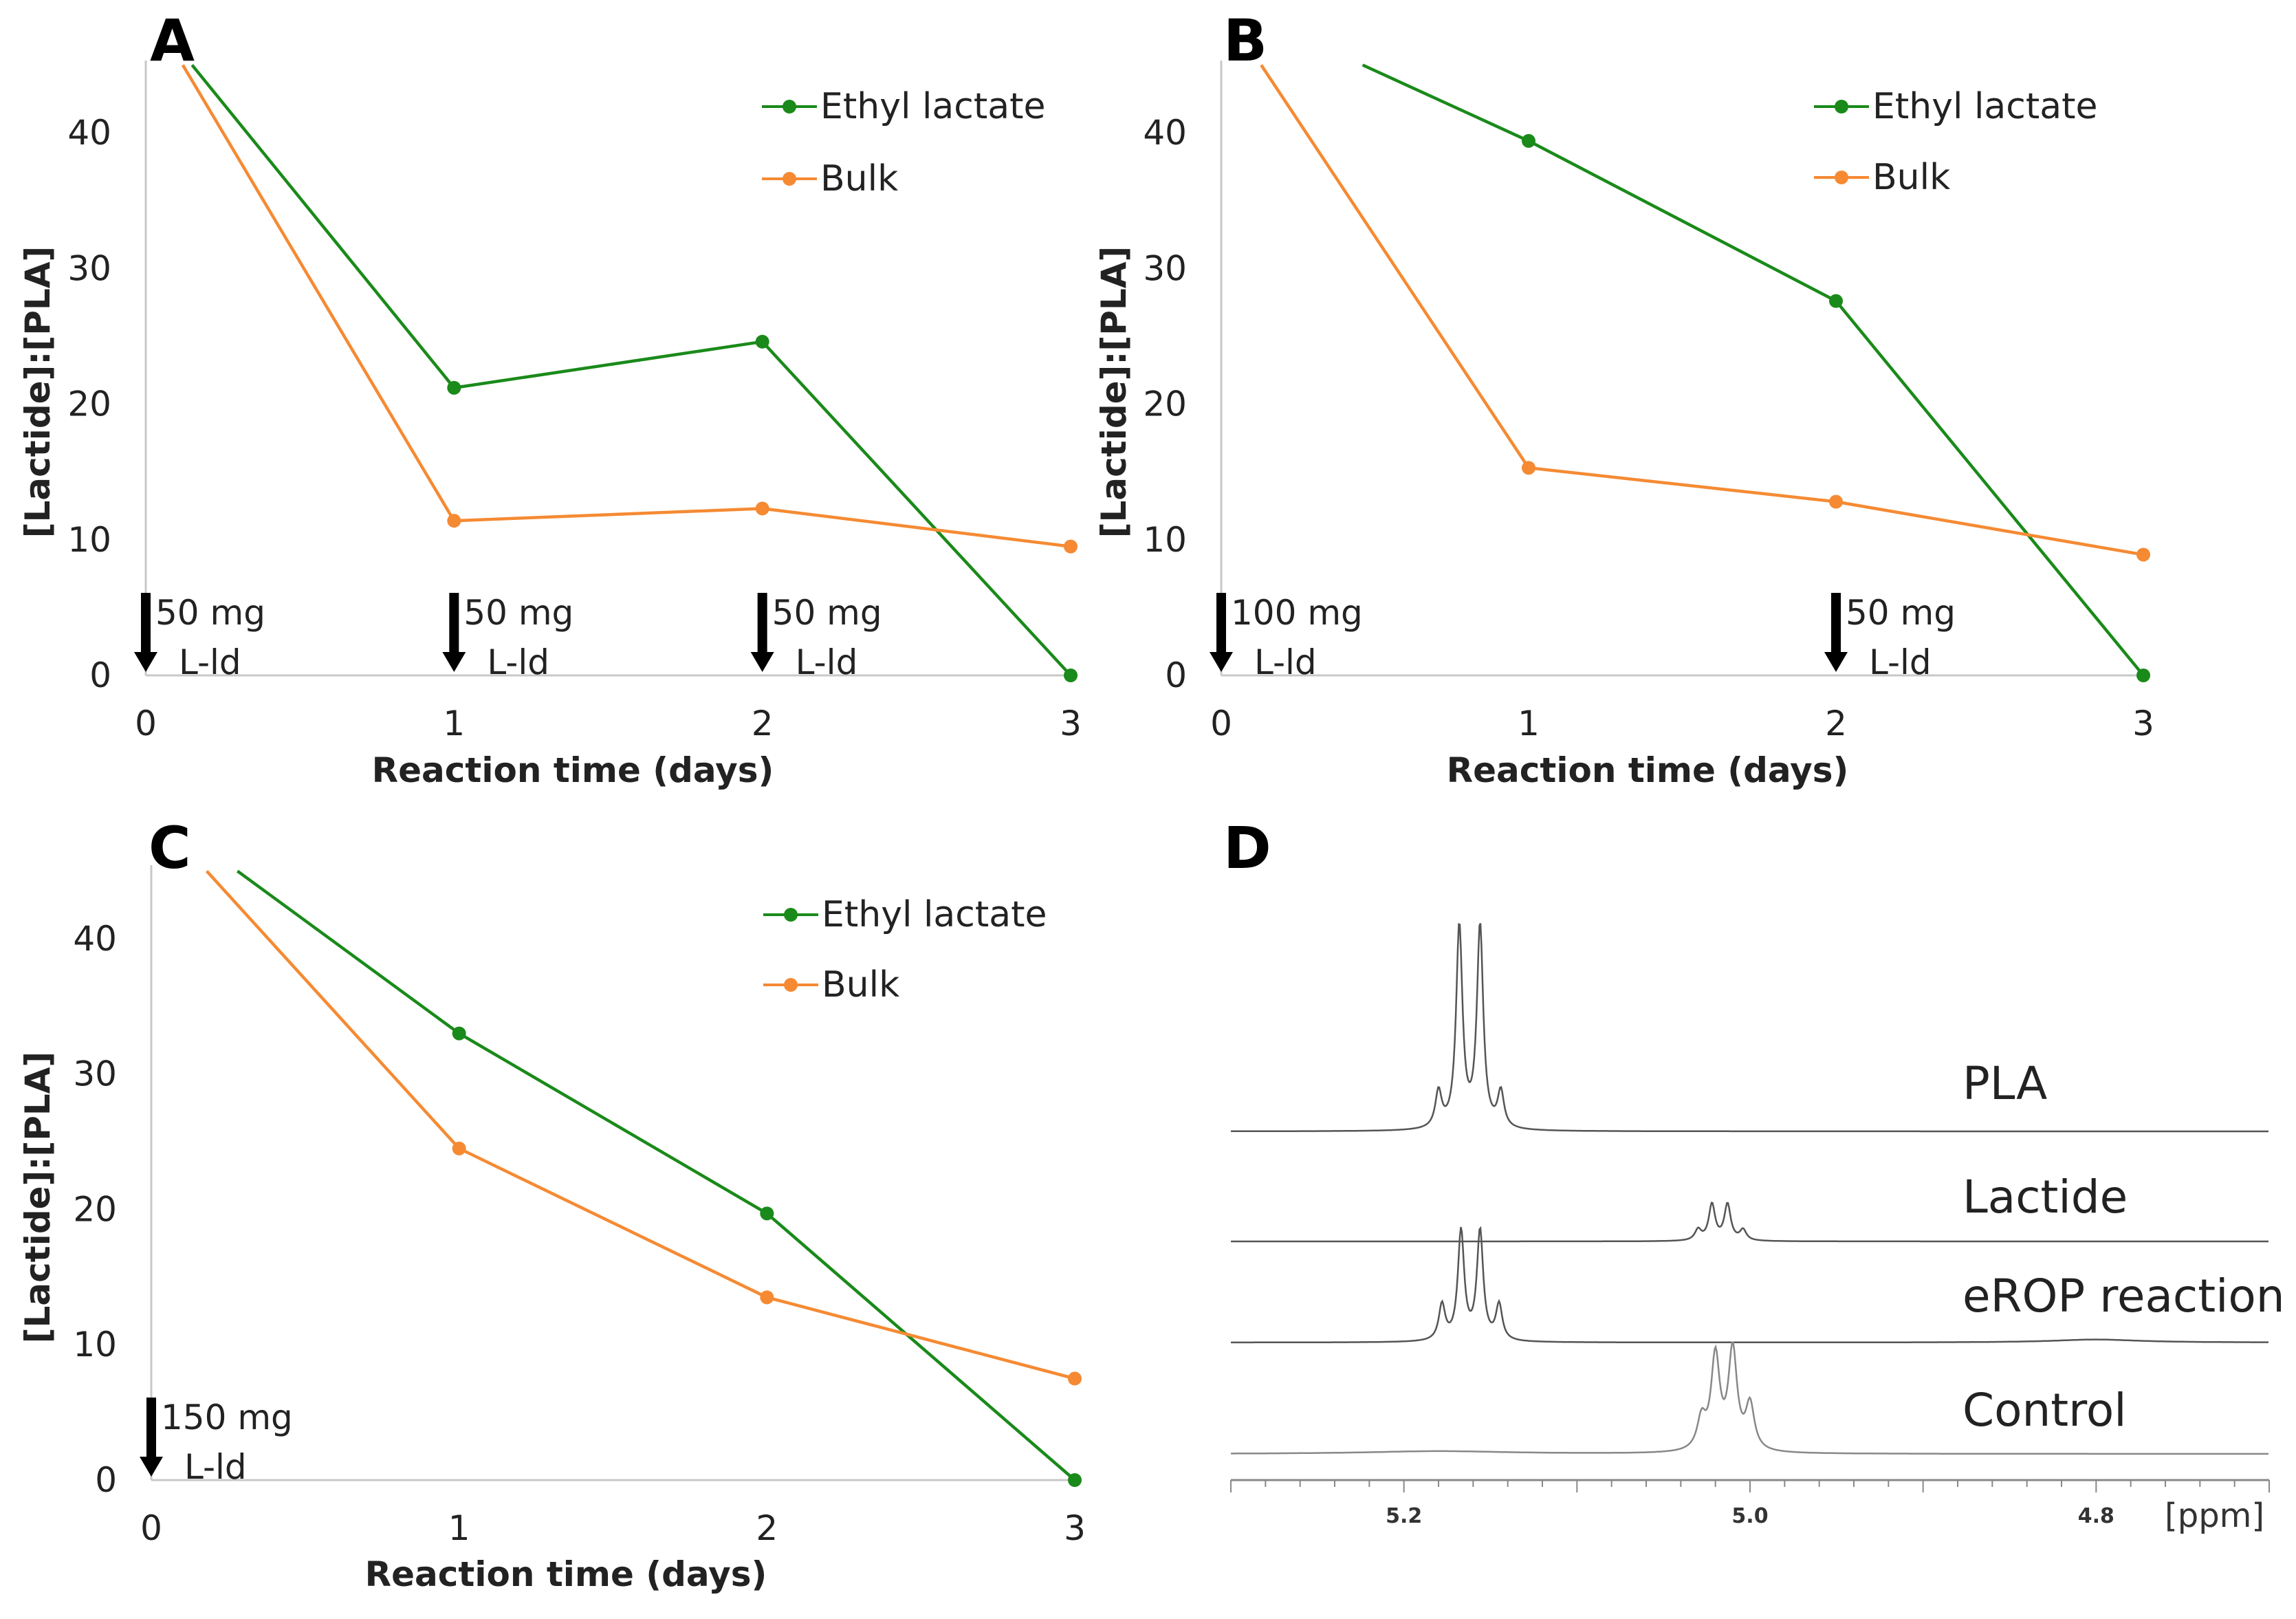 The width and height of the screenshot is (2296, 1619). Describe the element at coordinates (566, 1574) in the screenshot. I see `panel-c-xlabel: Reaction time (days)` at that location.